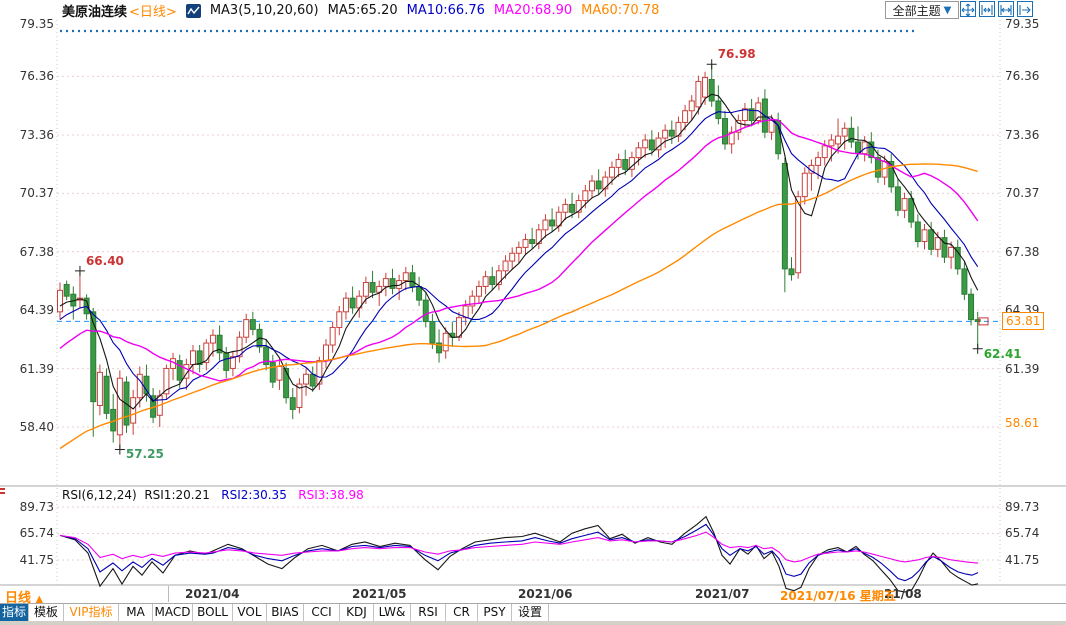 The image size is (1066, 625). What do you see at coordinates (392, 612) in the screenshot?
I see `toolbar-tab-LW&: LW&` at bounding box center [392, 612].